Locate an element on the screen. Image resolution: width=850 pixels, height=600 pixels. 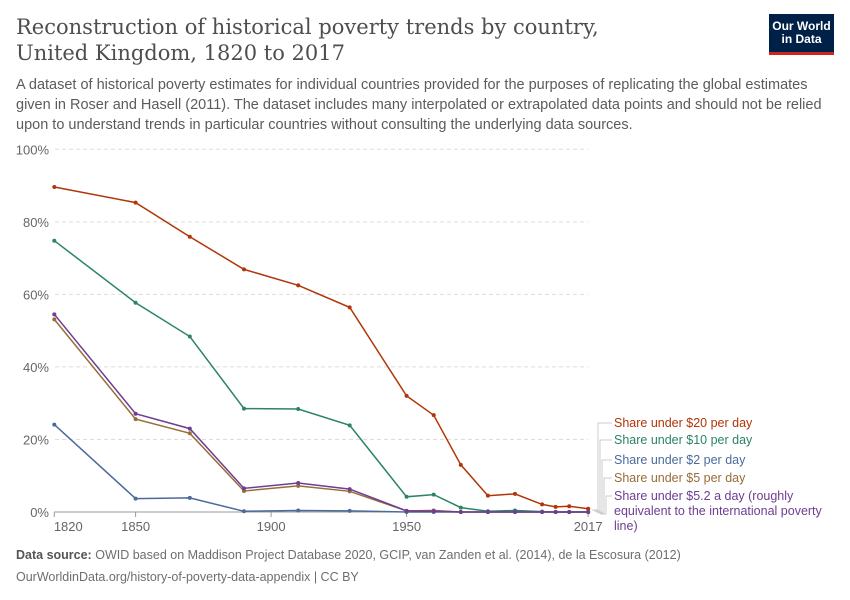
x-tick-label: 1950 is located at coordinates (406, 526).